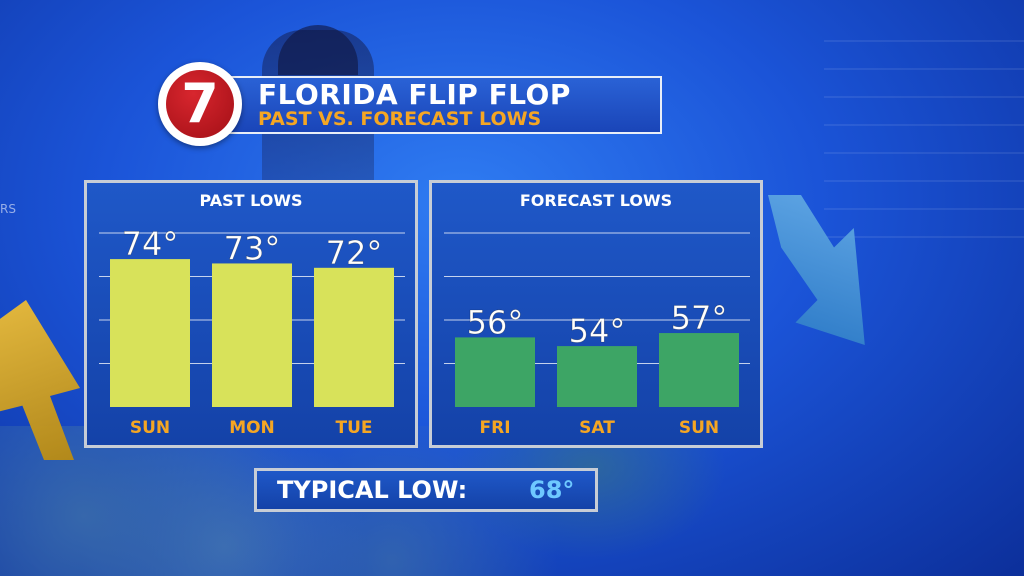  What do you see at coordinates (150, 244) in the screenshot?
I see `past-value-label: 74°` at bounding box center [150, 244].